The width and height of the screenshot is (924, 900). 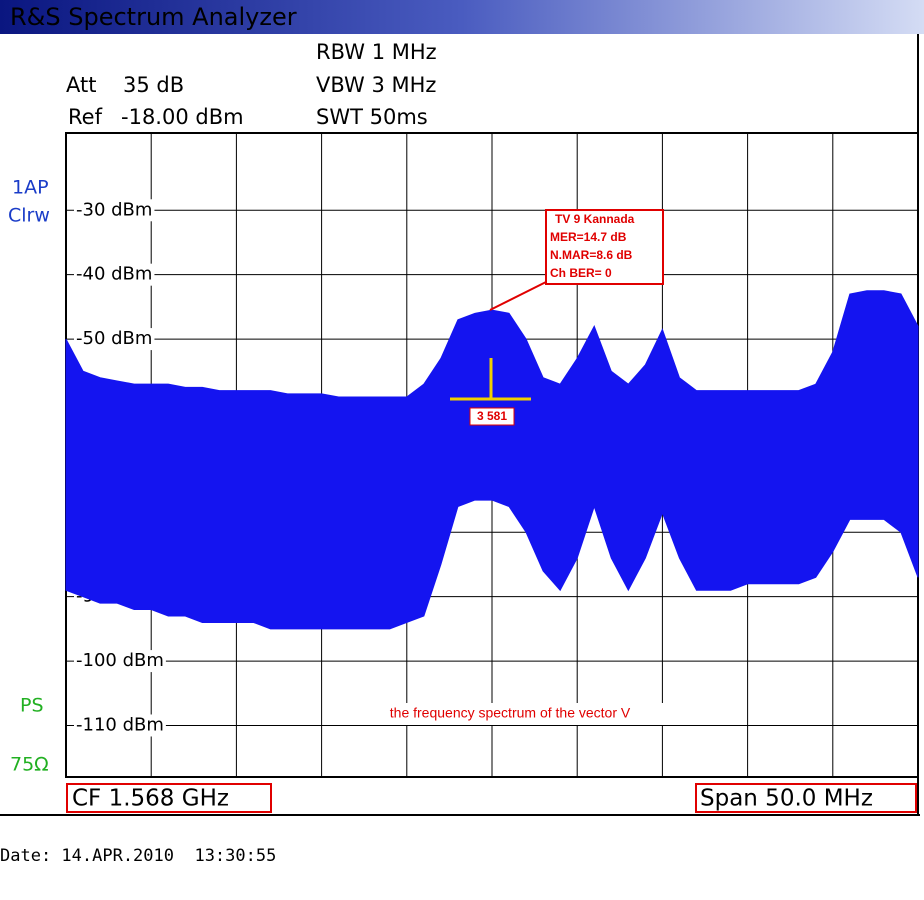 What do you see at coordinates (32, 706) in the screenshot?
I see `preselector-label: PS` at bounding box center [32, 706].